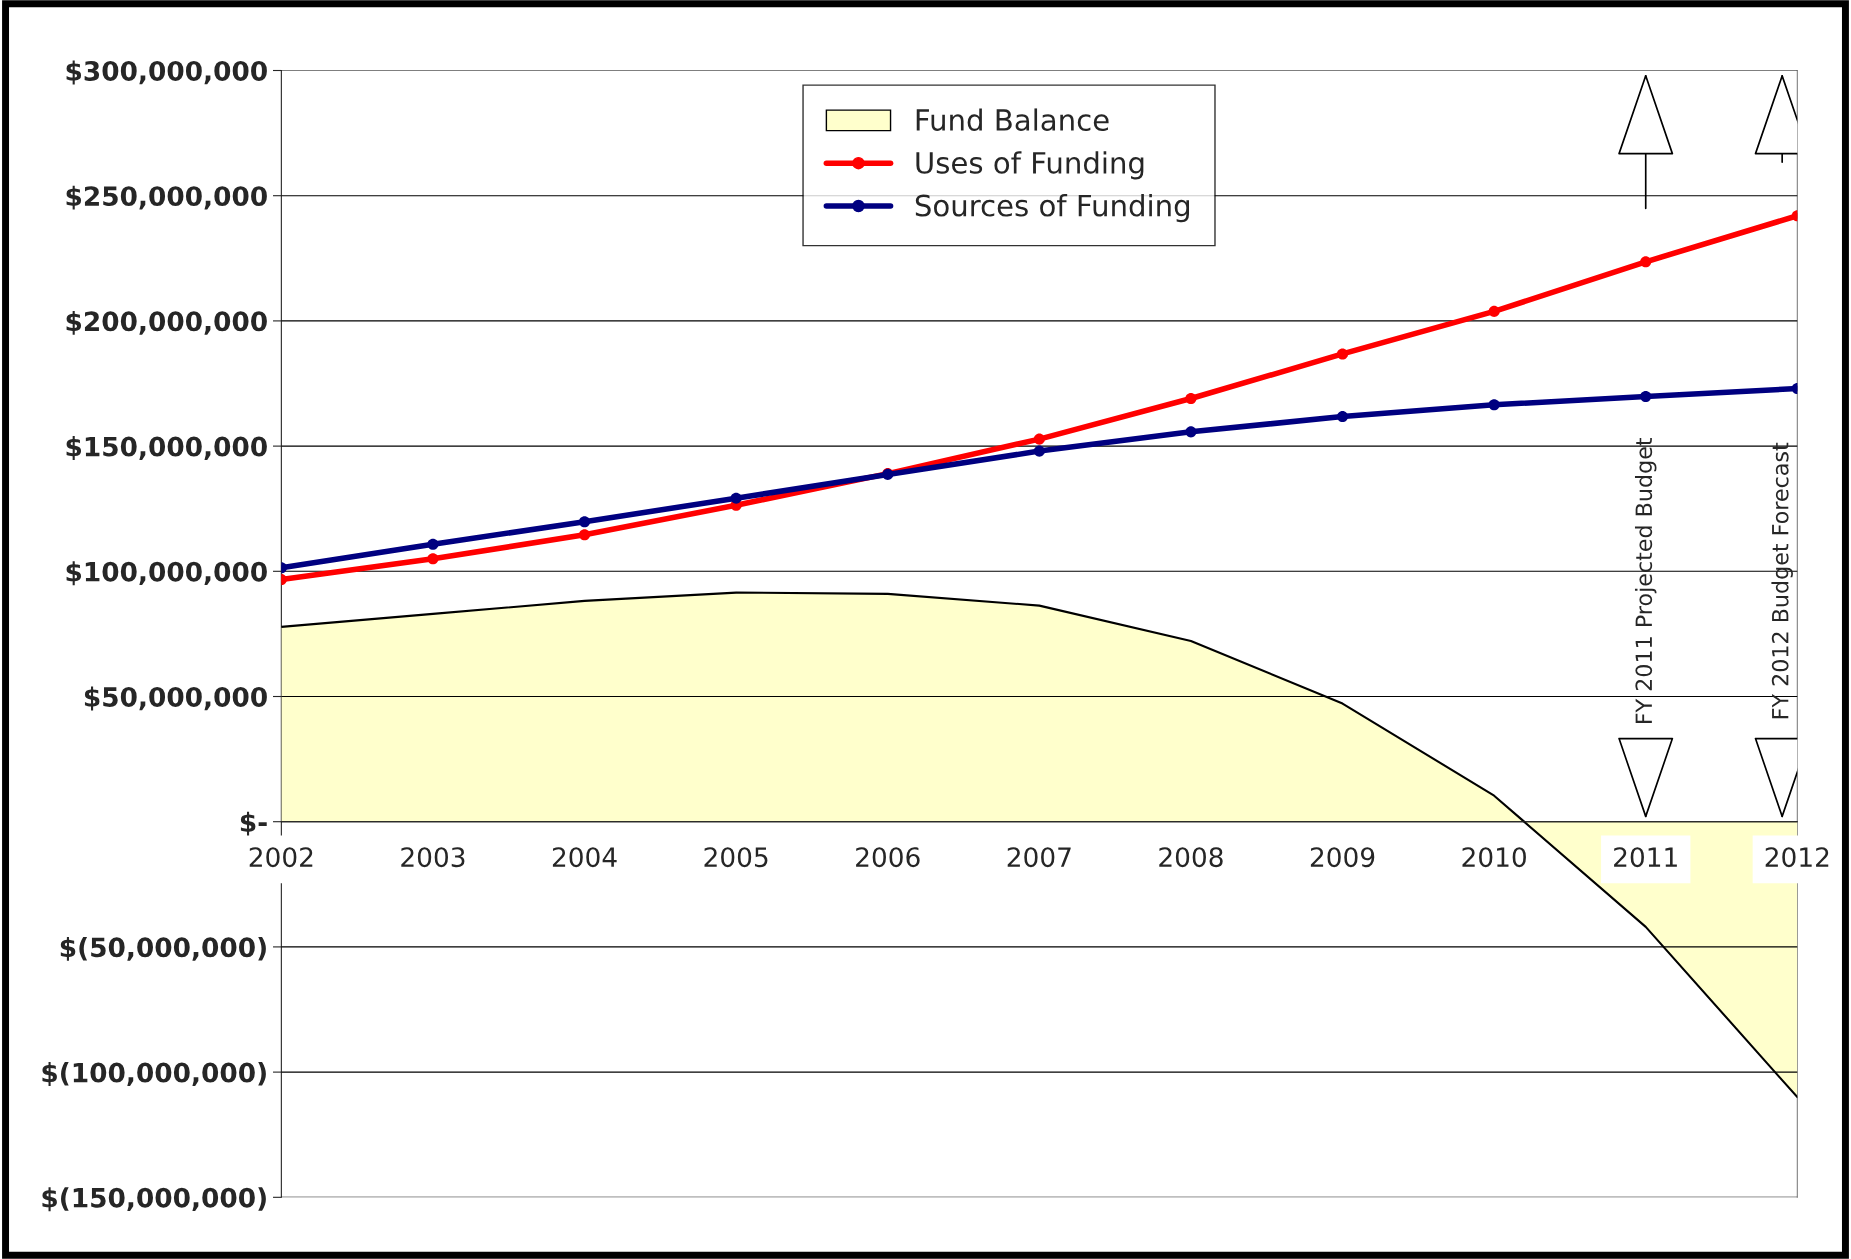 The width and height of the screenshot is (1851, 1259). I want to click on y-tick-label: $(50,000,000), so click(163, 948).